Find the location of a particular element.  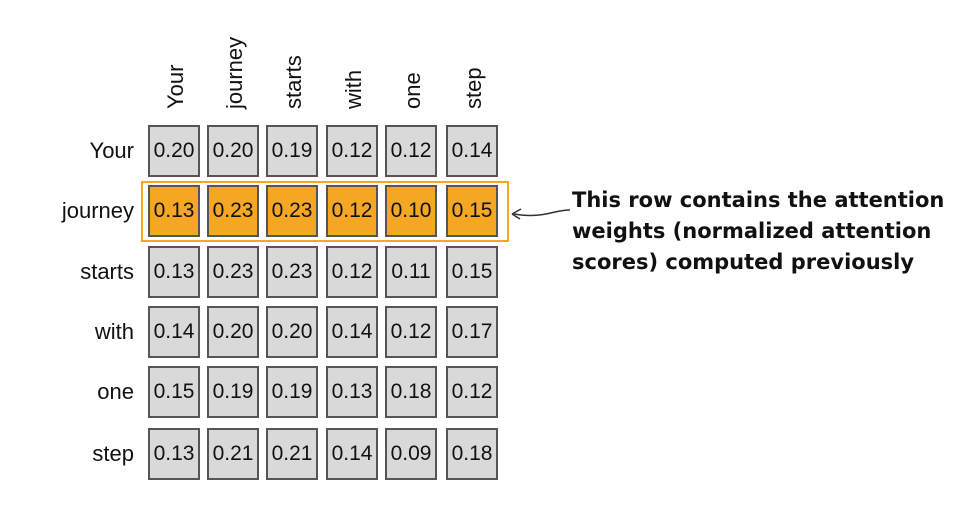

column-label: Your is located at coordinates (176, 57).